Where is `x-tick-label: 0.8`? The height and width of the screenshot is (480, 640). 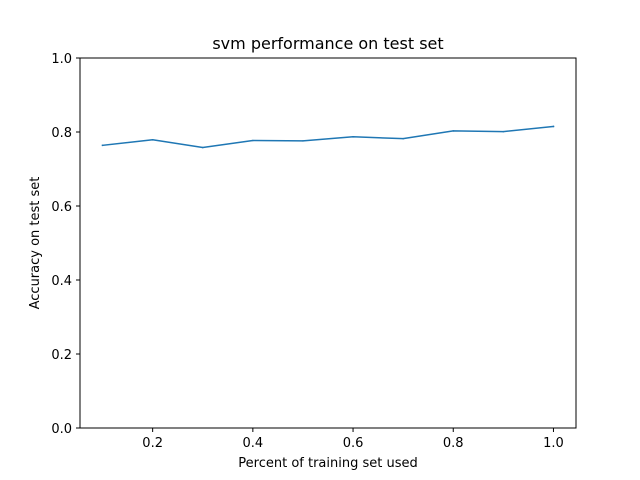 x-tick-label: 0.8 is located at coordinates (453, 443).